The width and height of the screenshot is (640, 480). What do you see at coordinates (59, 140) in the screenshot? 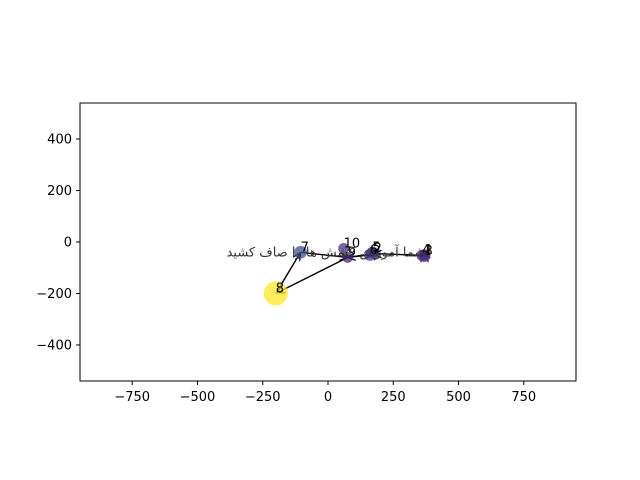
I see `y-tick-label: 400` at bounding box center [59, 140].